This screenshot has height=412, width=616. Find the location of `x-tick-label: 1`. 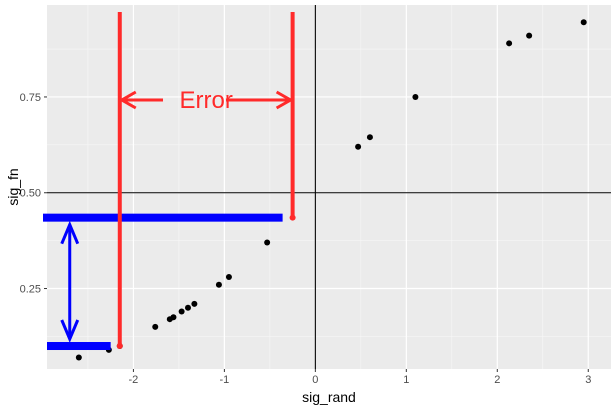

x-tick-label: 1 is located at coordinates (406, 380).